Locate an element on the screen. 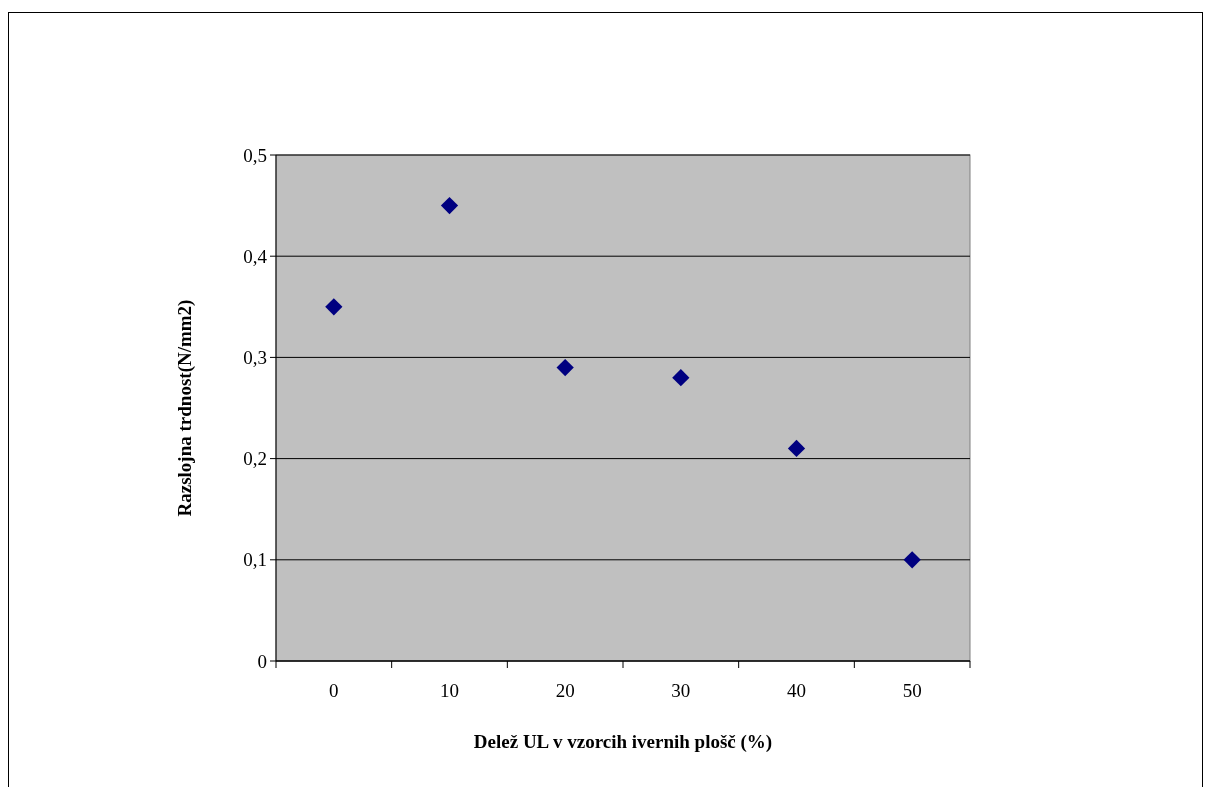  y-tick-label: 0,4 is located at coordinates (255, 256).